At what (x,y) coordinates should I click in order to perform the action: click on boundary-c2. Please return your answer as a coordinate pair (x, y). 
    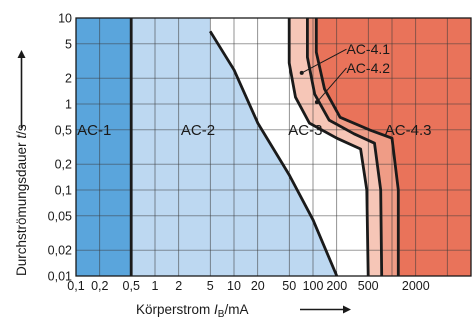
    Looking at the image, I should click on (344, 147).